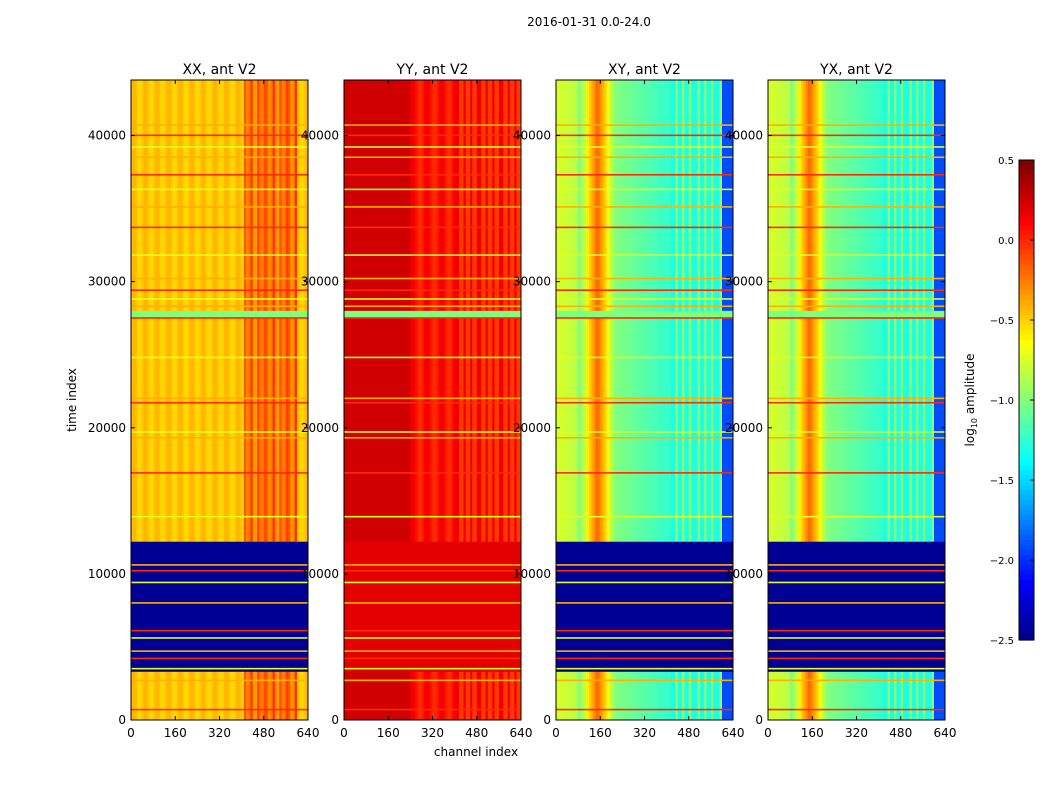 Image resolution: width=1050 pixels, height=800 pixels. What do you see at coordinates (900, 733) in the screenshot?
I see `x-tick-label: 480` at bounding box center [900, 733].